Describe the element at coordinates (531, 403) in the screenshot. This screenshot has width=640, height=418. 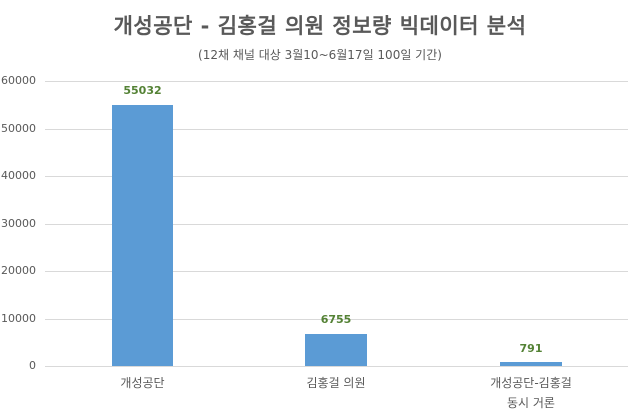
I see `x-label-line: 동시 거론` at that location.